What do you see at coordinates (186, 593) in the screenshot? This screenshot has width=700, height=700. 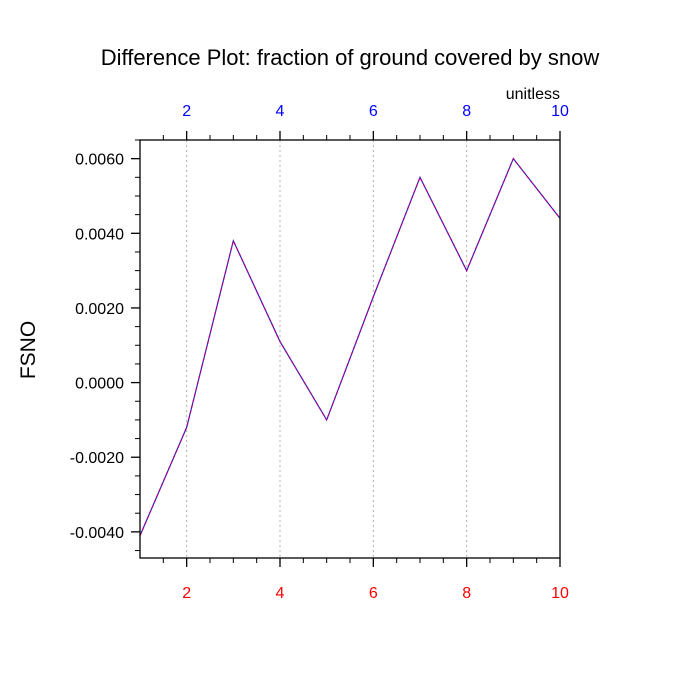 I see `x-tick-label-bottom: 2` at bounding box center [186, 593].